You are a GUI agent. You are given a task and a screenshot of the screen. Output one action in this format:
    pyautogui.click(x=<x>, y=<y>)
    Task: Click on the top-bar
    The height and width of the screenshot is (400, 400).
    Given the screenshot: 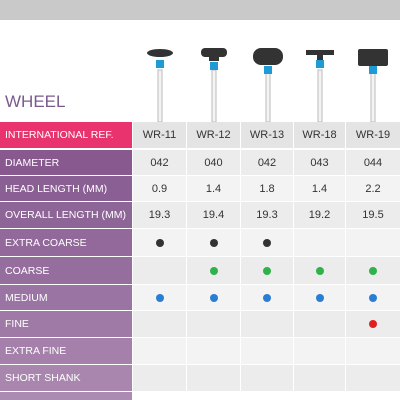 What is the action you would take?
    pyautogui.click(x=200, y=10)
    